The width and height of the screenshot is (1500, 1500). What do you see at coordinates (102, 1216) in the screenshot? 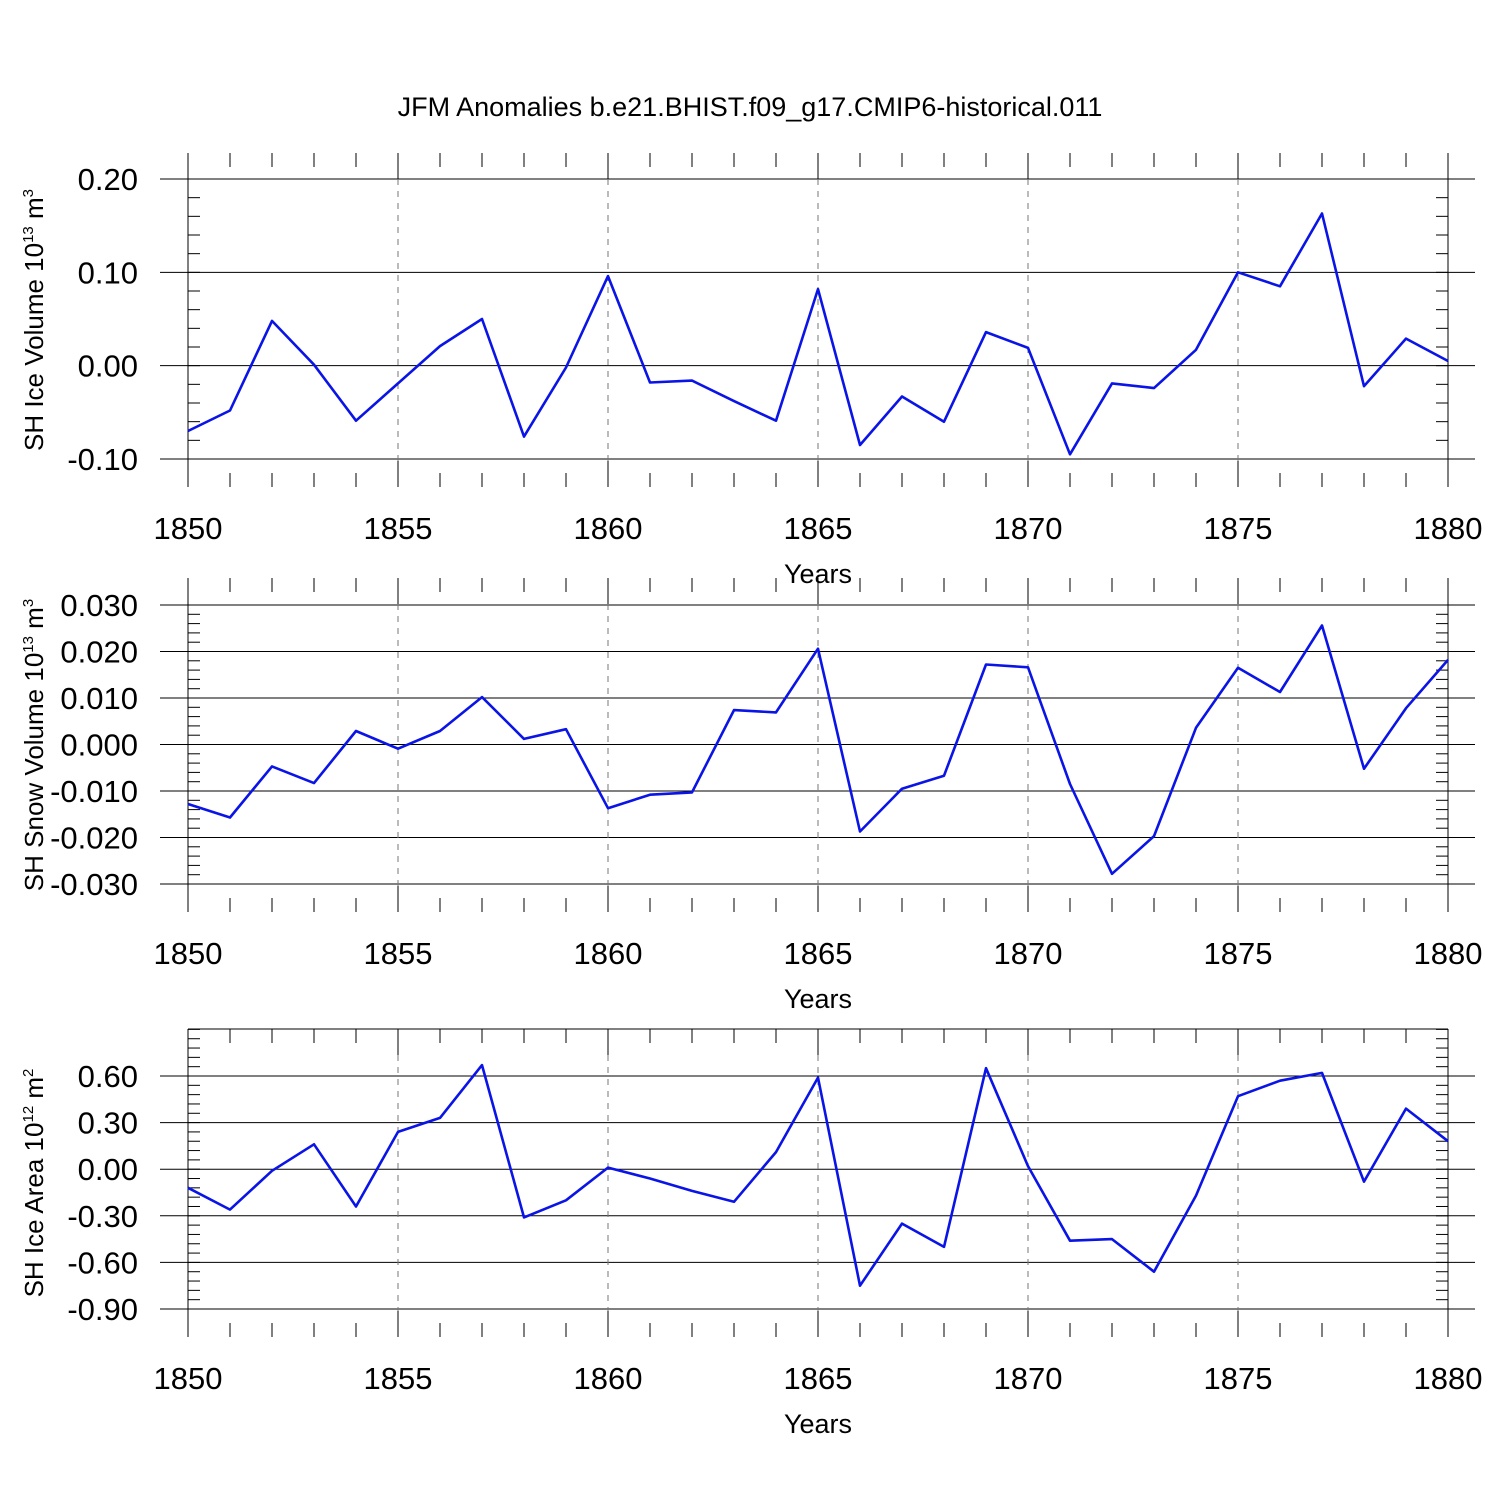
I see `y-tick-label: -0.30` at bounding box center [102, 1216].